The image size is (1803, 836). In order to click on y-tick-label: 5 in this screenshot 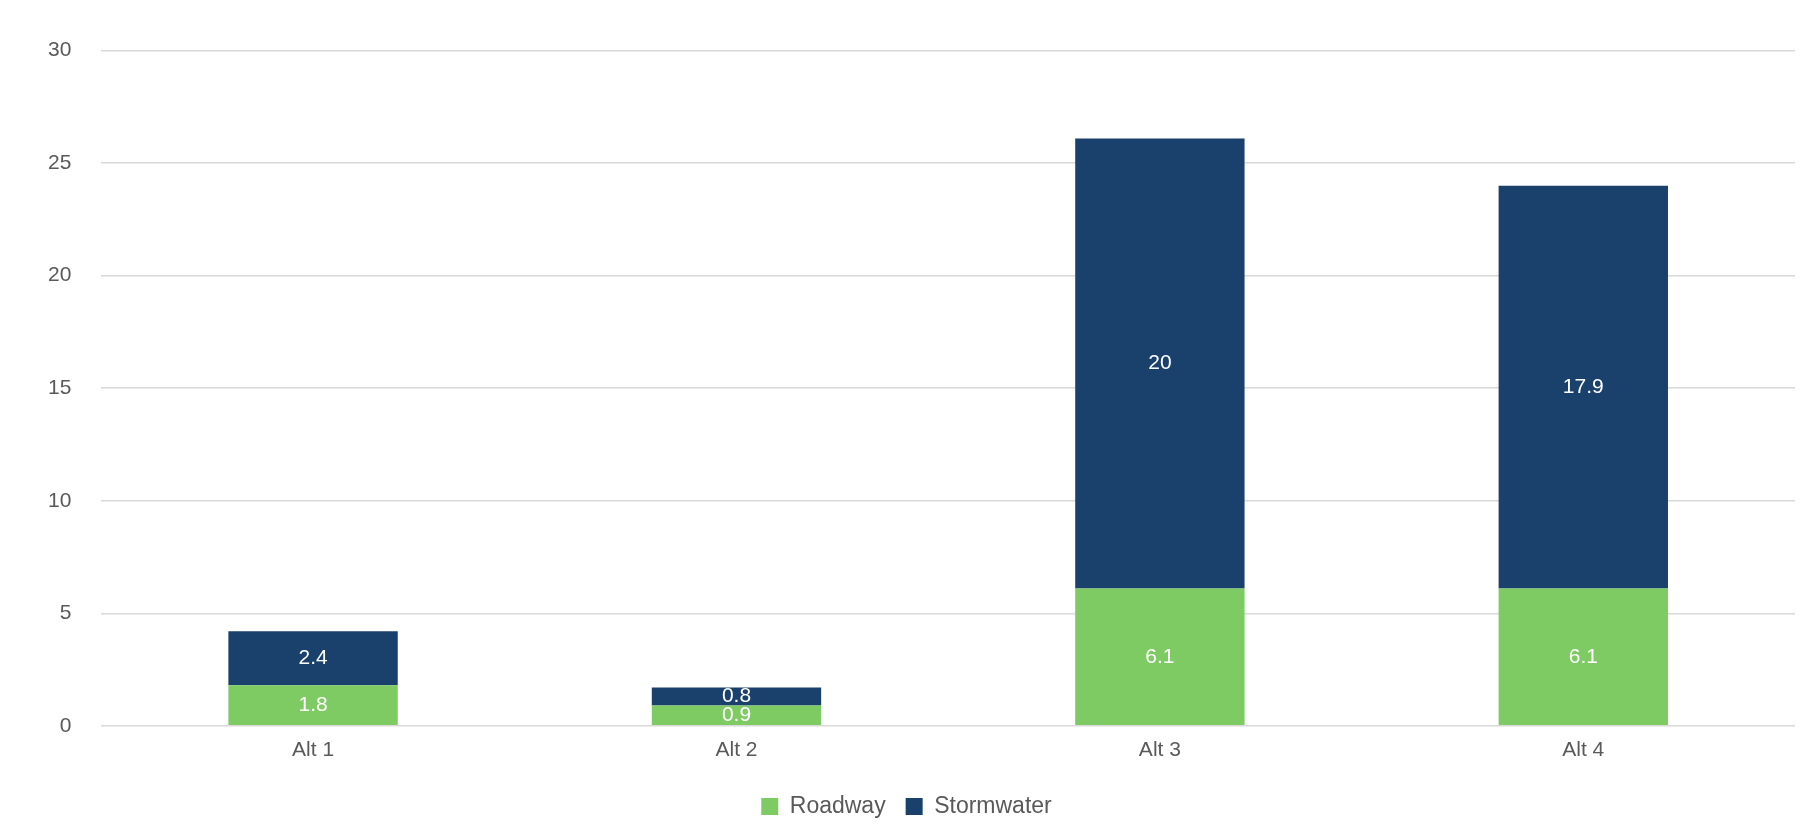, I will do `click(65, 612)`.